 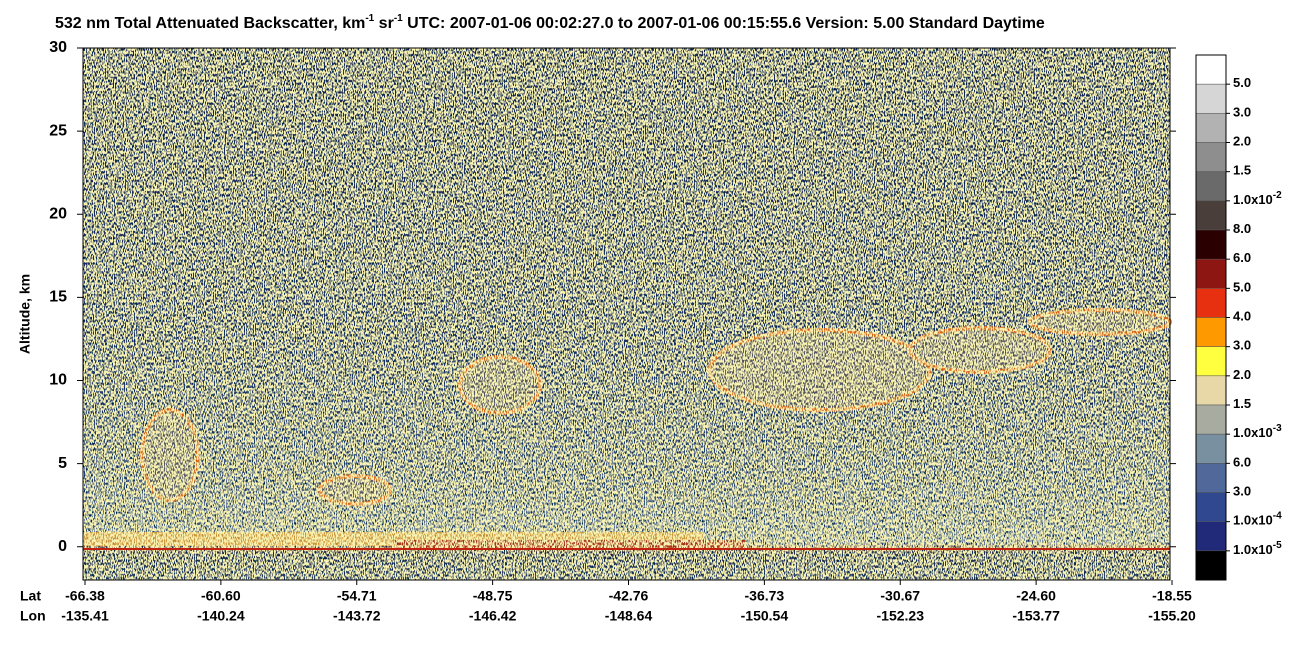 I want to click on colorbar-label-exp: -5, so click(x=1277, y=545).